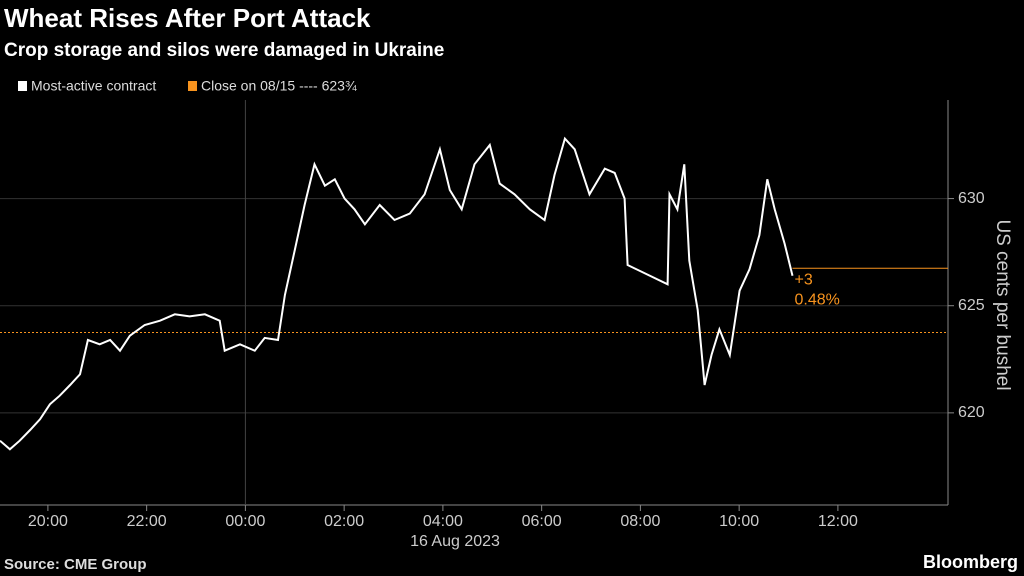 Image resolution: width=1024 pixels, height=576 pixels. What do you see at coordinates (187, 18) in the screenshot?
I see `chart-title: Wheat Rises After Port Attack` at bounding box center [187, 18].